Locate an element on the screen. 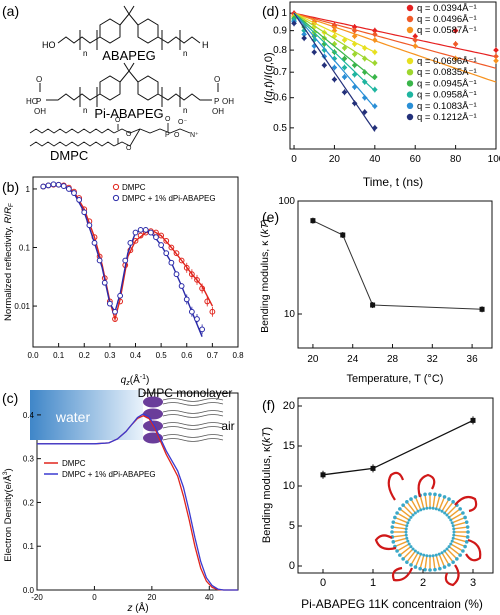 This screenshot has height=615, width=500. x-tick-label: 0 is located at coordinates (323, 583).